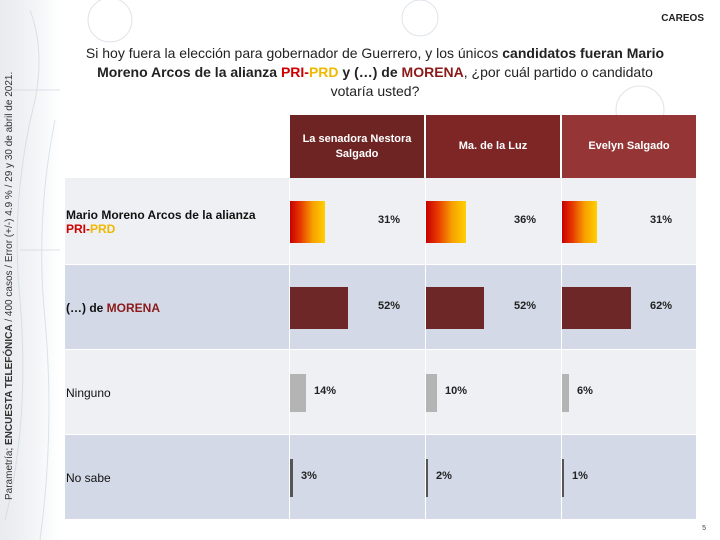 The width and height of the screenshot is (720, 540). I want to click on value-label-3-2: 10%, so click(456, 390).